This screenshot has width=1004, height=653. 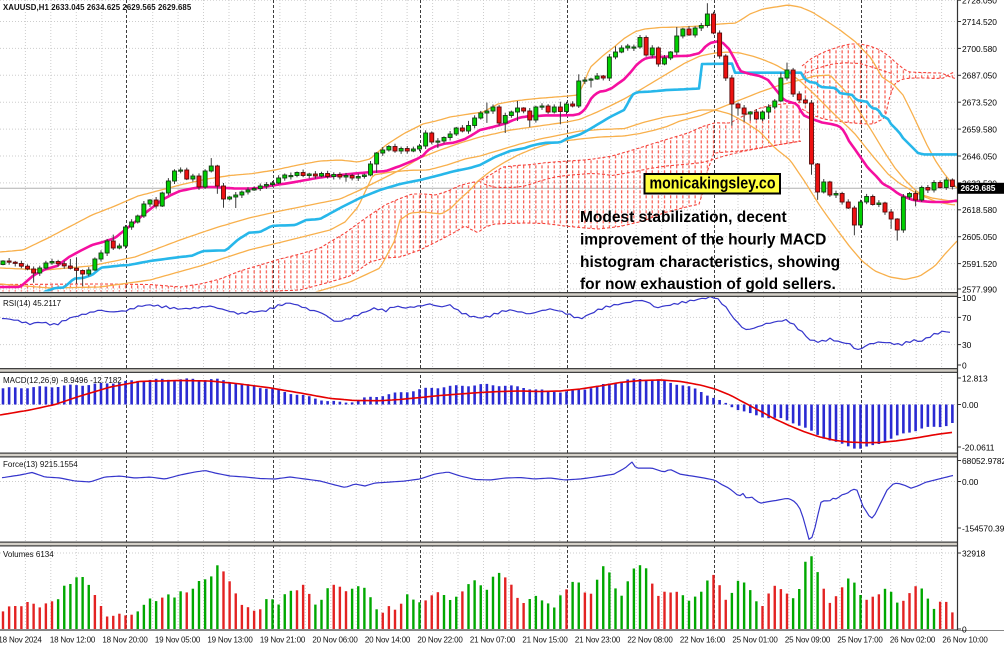 I want to click on svg-text: 20 Nov 14:00, so click(x=388, y=640).